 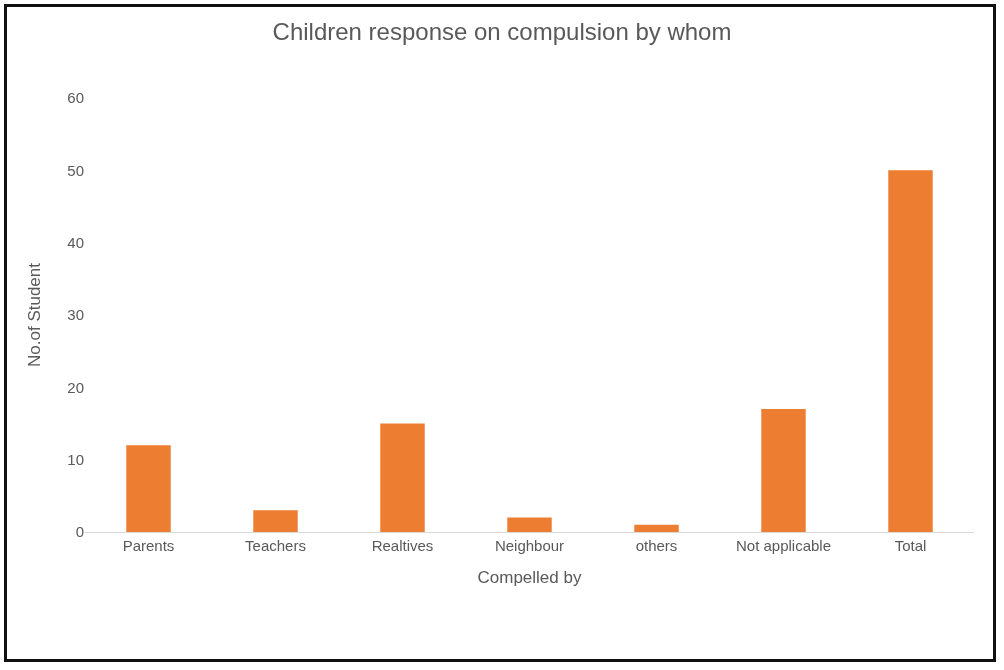 I want to click on y-tick-label: 10, so click(x=75, y=459).